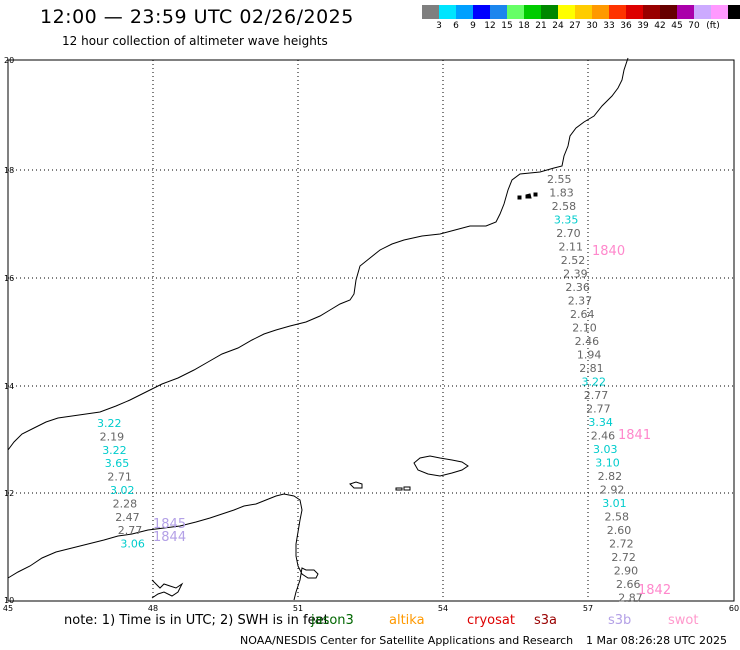 The height and width of the screenshot is (650, 740). Describe the element at coordinates (619, 530) in the screenshot. I see `wave-height-value: 2.60` at that location.